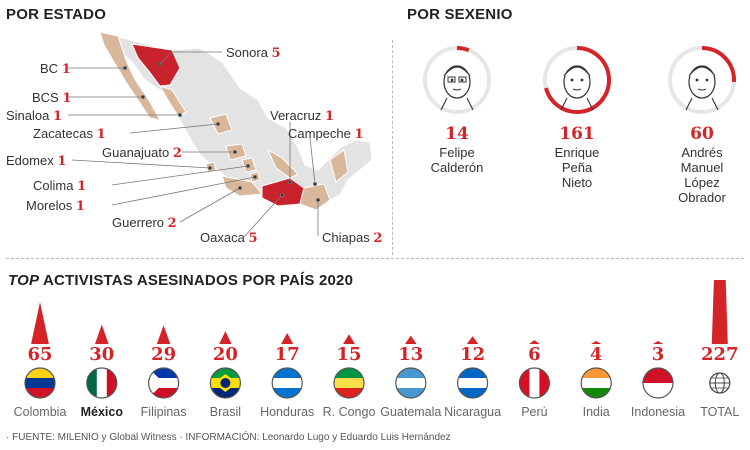 Image resolution: width=750 pixels, height=450 pixels. Describe the element at coordinates (392, 147) in the screenshot. I see `vertical-divider` at that location.